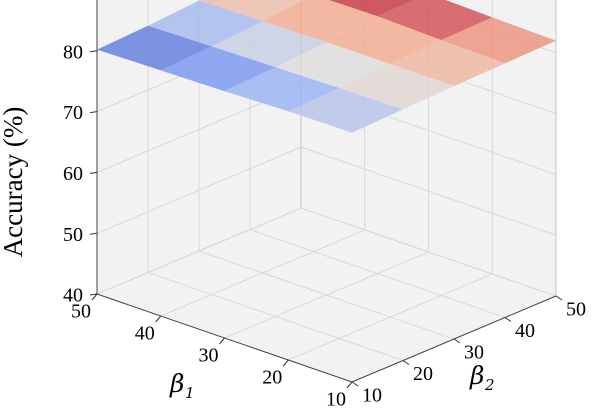 The height and width of the screenshot is (416, 598). Describe the element at coordinates (73, 113) in the screenshot. I see `z-tick-label: 70` at that location.